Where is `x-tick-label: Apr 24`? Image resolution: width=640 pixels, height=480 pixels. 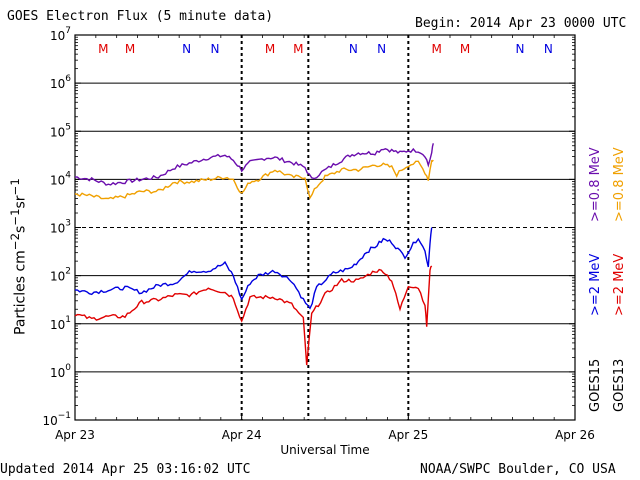
x-tick-label: Apr 24 is located at coordinates (242, 435).